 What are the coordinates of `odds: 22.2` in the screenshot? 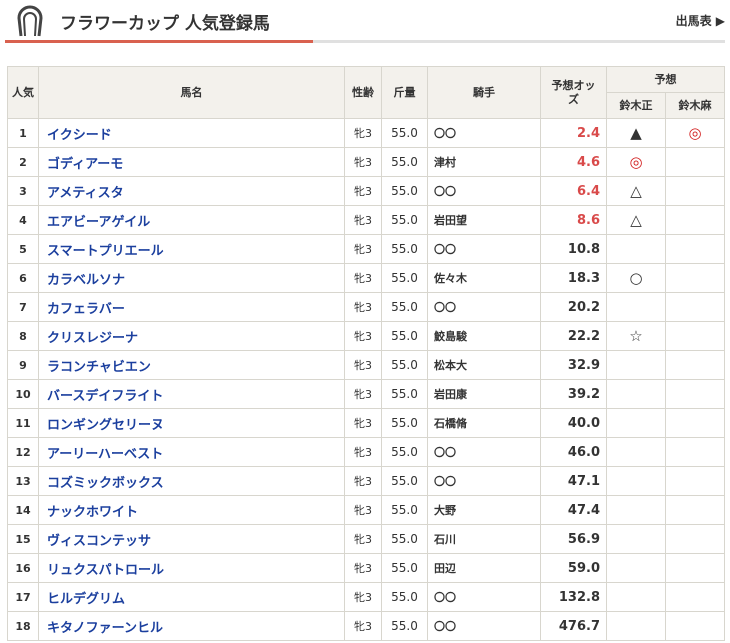 It's located at (573, 336).